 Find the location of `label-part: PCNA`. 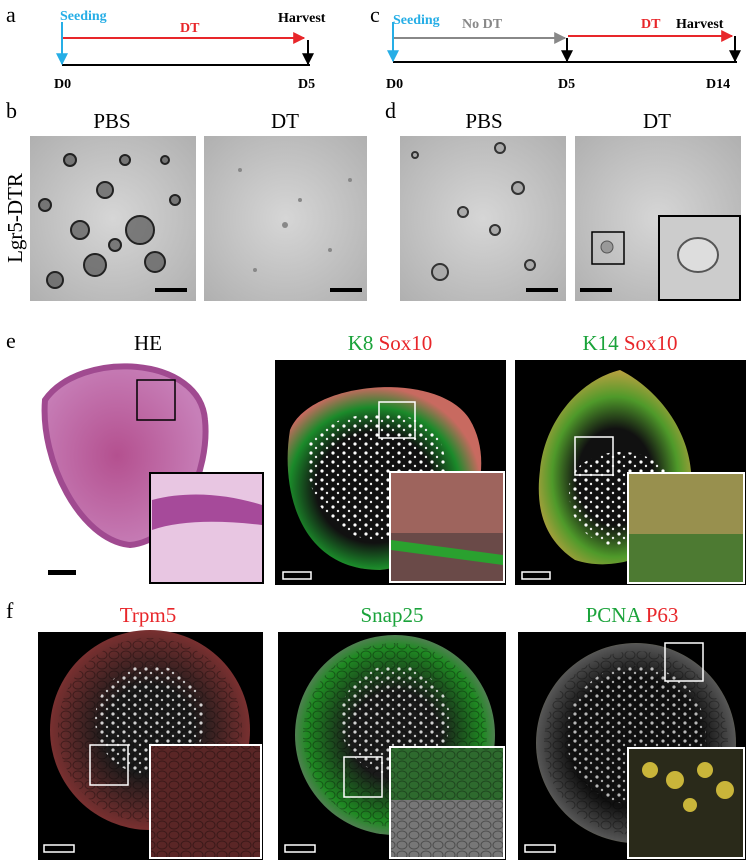

label-part: PCNA is located at coordinates (614, 615).